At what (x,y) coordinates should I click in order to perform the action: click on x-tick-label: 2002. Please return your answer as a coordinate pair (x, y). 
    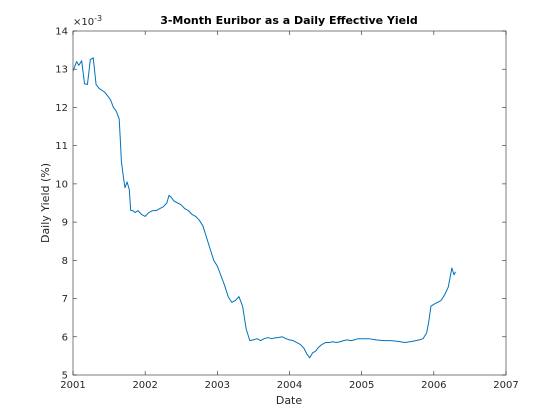
    Looking at the image, I should click on (144, 385).